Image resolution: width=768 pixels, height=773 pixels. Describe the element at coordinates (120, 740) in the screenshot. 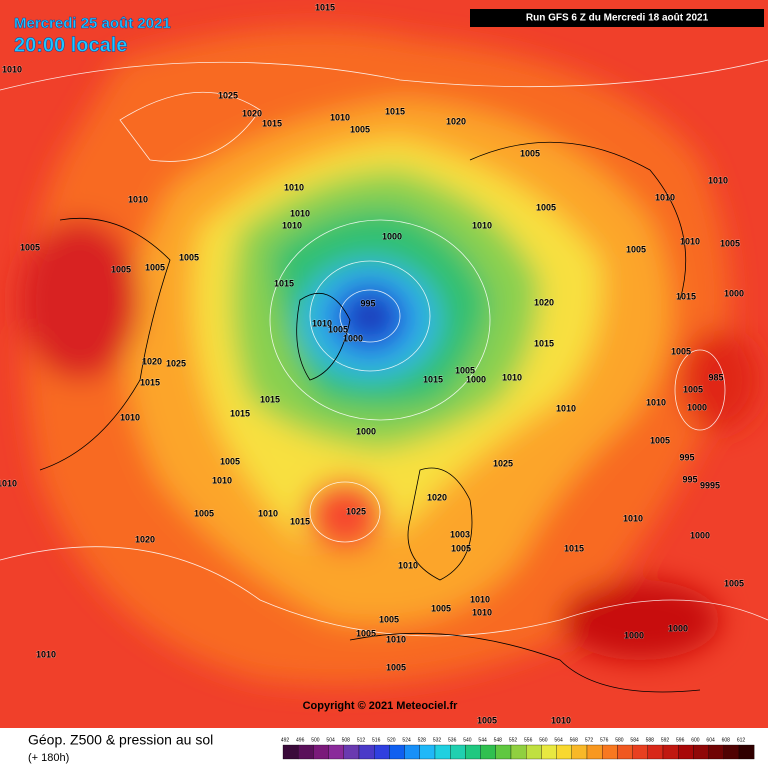

I see `footer-title: Géop. Z500 & pression au sol` at that location.